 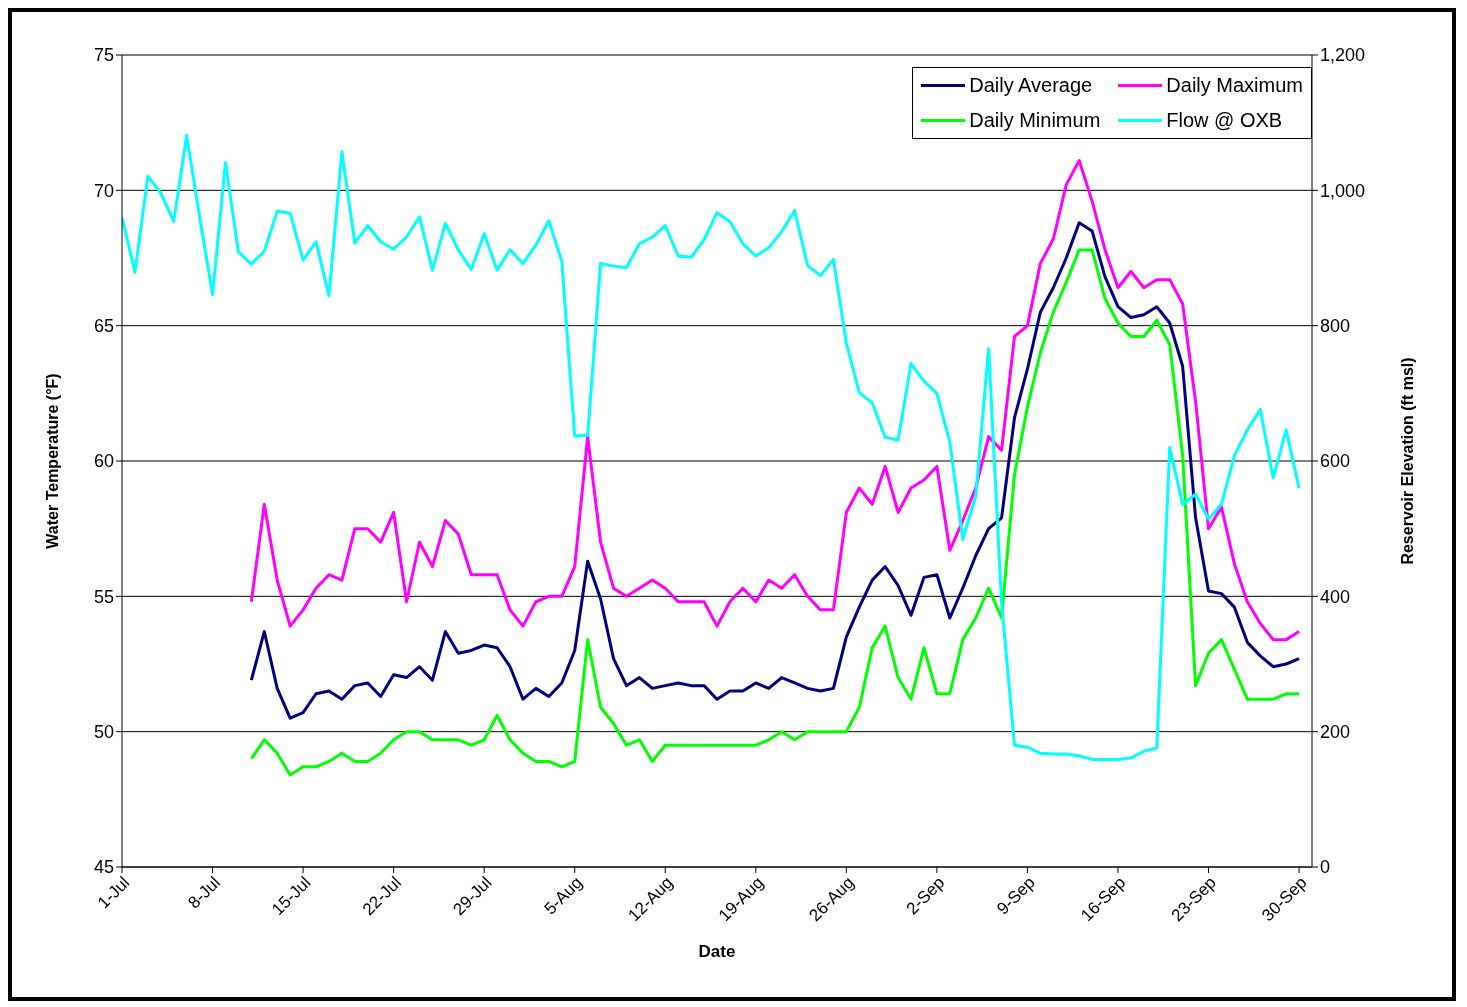 I want to click on x-axis-title: Date, so click(x=717, y=951).